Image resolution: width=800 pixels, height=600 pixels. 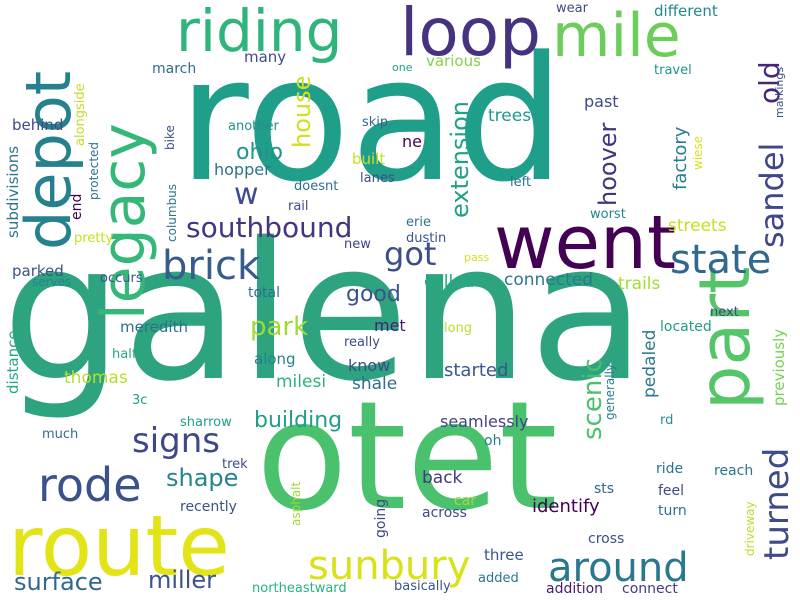 What do you see at coordinates (302, 111) in the screenshot?
I see `word-house: house` at bounding box center [302, 111].